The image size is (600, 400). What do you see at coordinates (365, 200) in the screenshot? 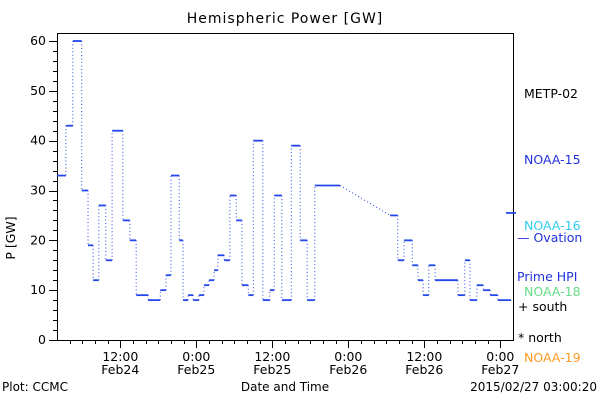
I see `hpi-dotted-connector` at bounding box center [365, 200].